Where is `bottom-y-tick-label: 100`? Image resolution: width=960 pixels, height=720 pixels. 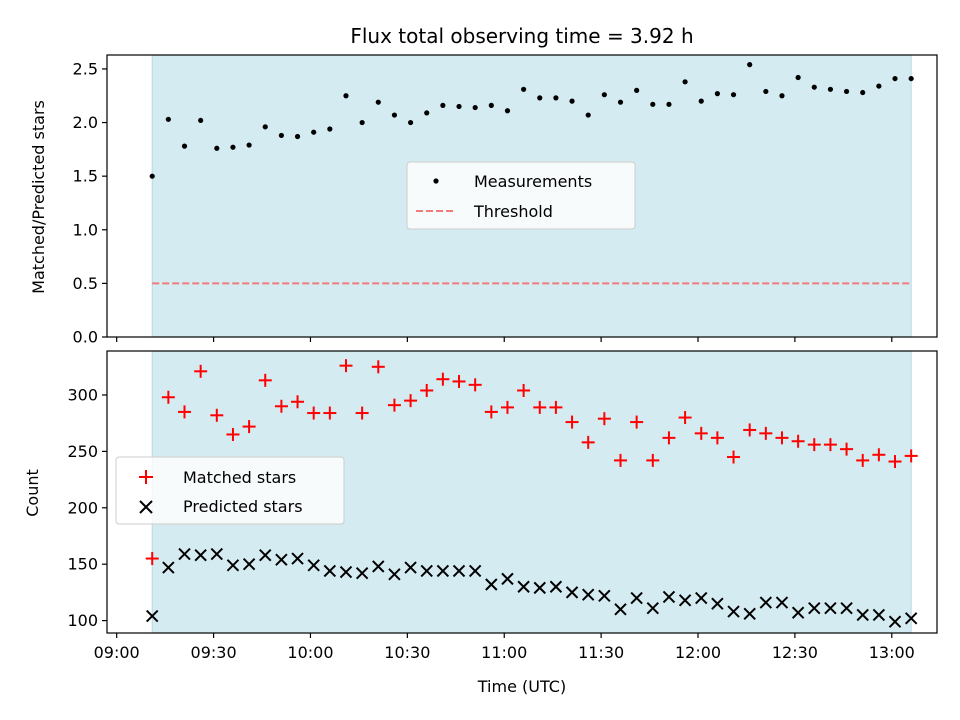 bottom-y-tick-label: 100 is located at coordinates (82, 620).